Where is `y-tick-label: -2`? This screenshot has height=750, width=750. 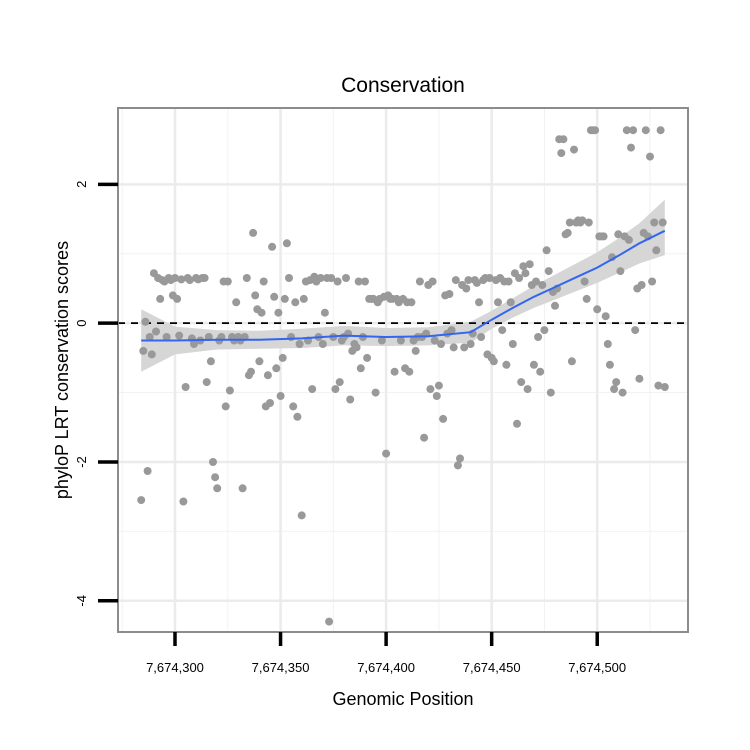
y-tick-label: -2 is located at coordinates (81, 462).